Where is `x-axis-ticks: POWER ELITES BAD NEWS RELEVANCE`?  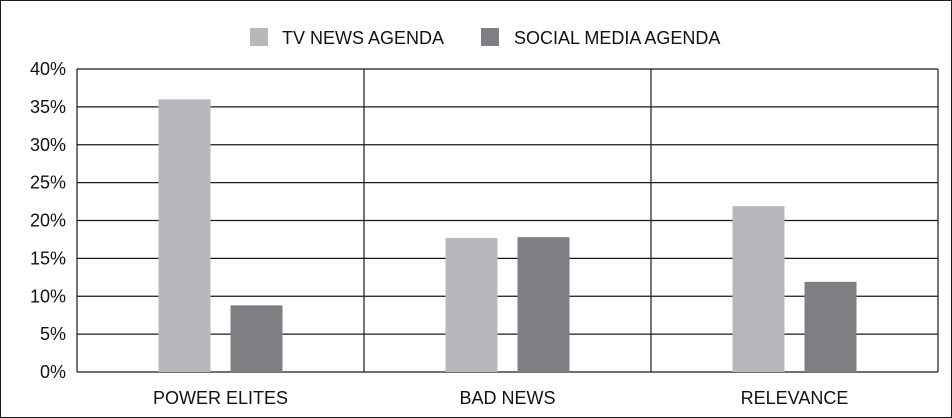 x-axis-ticks: POWER ELITES BAD NEWS RELEVANCE is located at coordinates (500, 398).